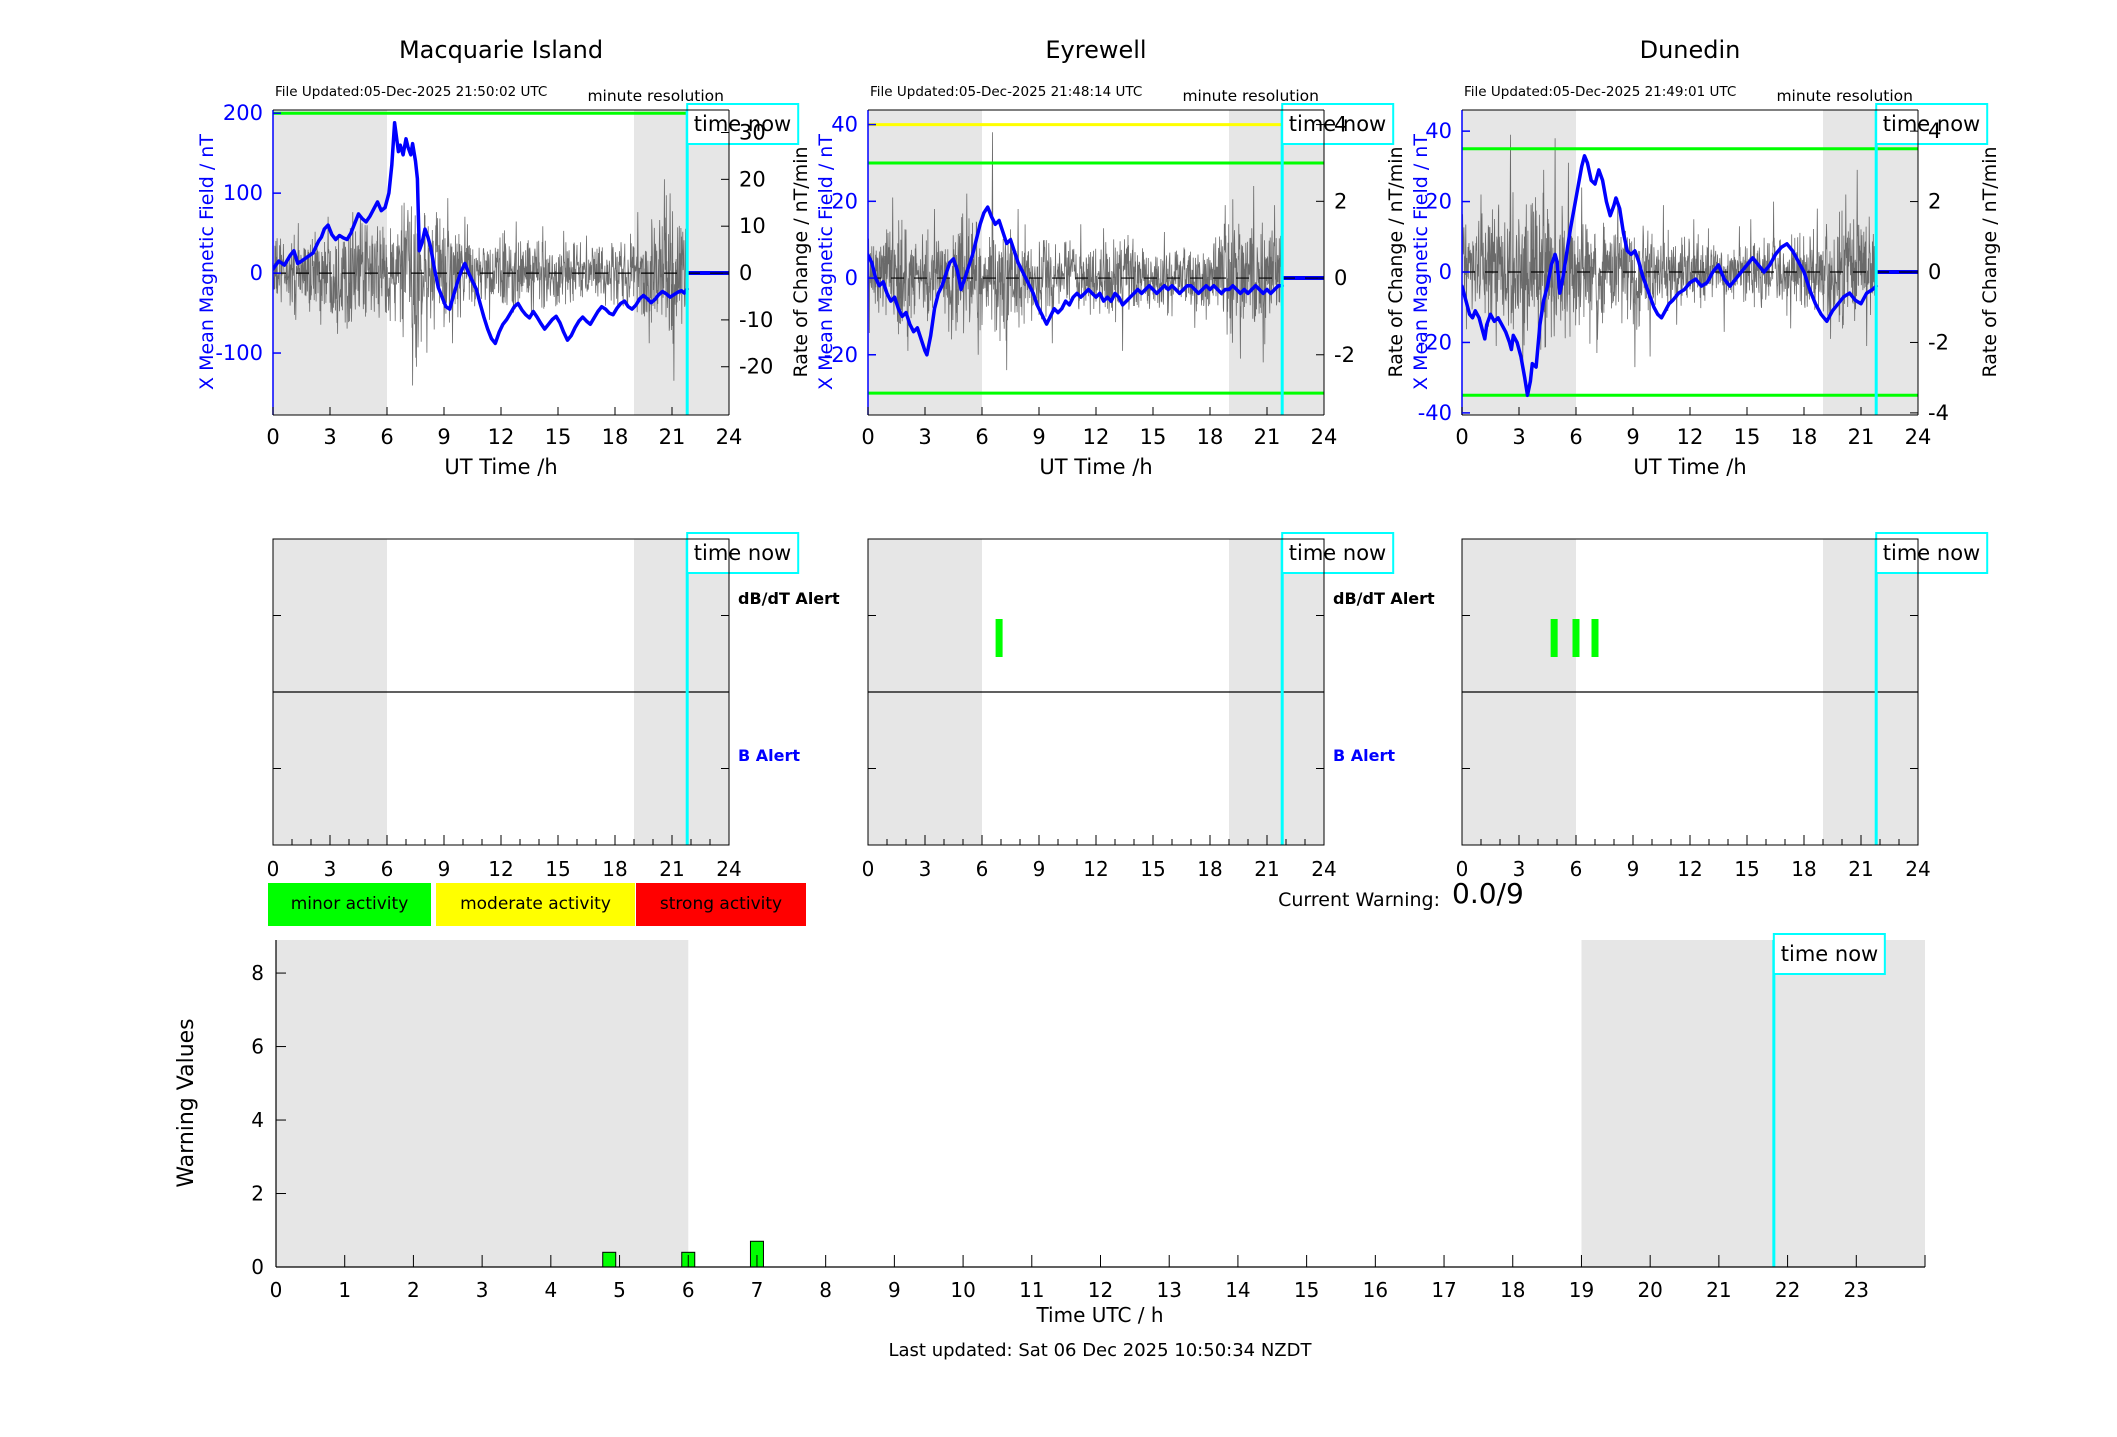 The height and width of the screenshot is (1437, 2117). I want to click on svg-text: -10, so click(756, 320).